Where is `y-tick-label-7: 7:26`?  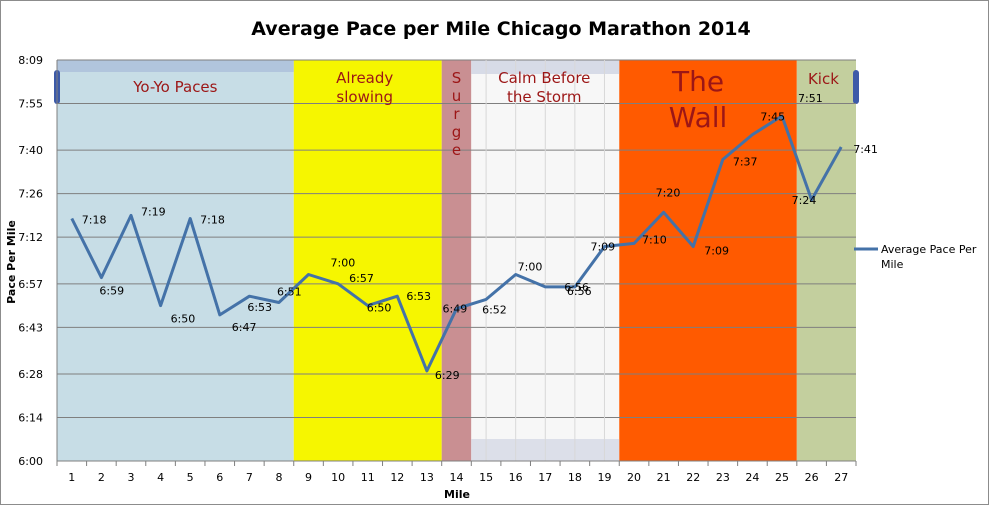
y-tick-label-7: 7:26 is located at coordinates (30, 194).